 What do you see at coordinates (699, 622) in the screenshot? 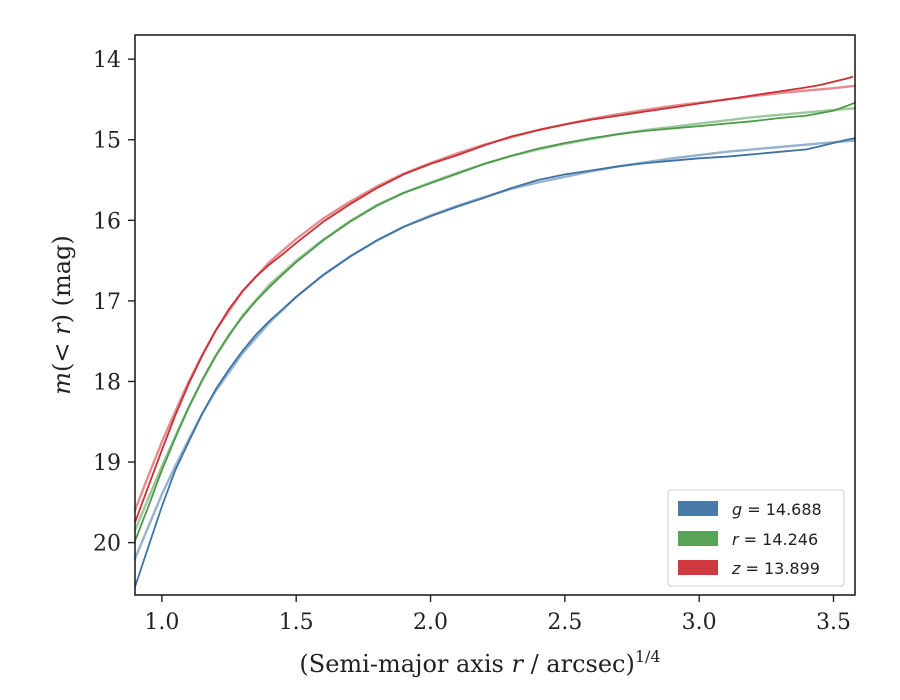
I see `x-tick-label: 3.0` at bounding box center [699, 622].